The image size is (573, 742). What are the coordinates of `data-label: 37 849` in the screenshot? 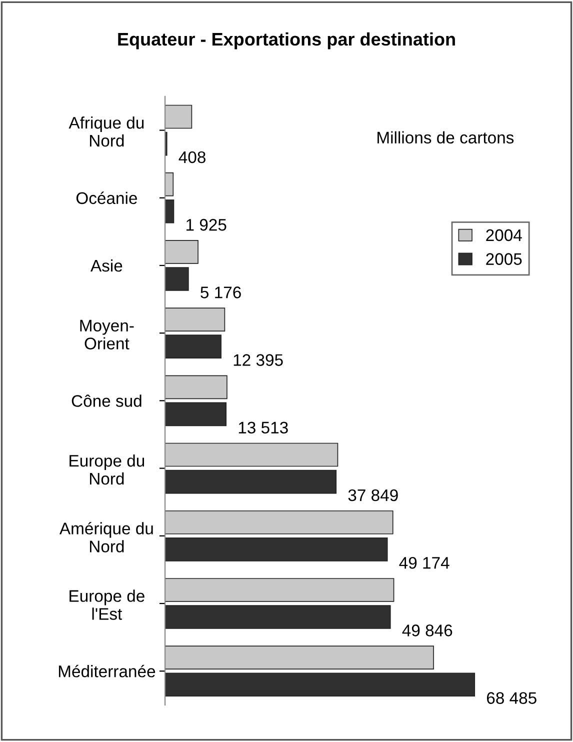 It's located at (373, 495).